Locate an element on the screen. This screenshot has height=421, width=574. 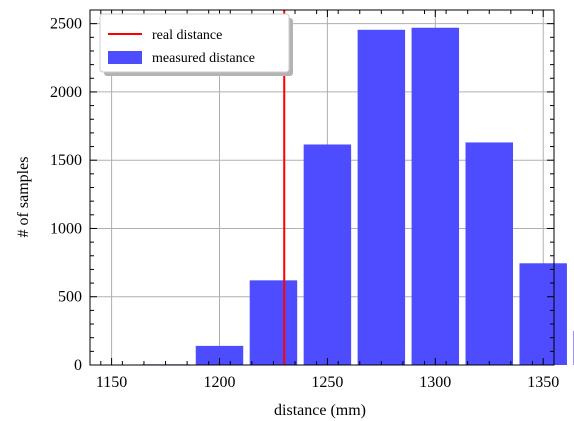
x-tick-label-2: 1250 is located at coordinates (327, 382).